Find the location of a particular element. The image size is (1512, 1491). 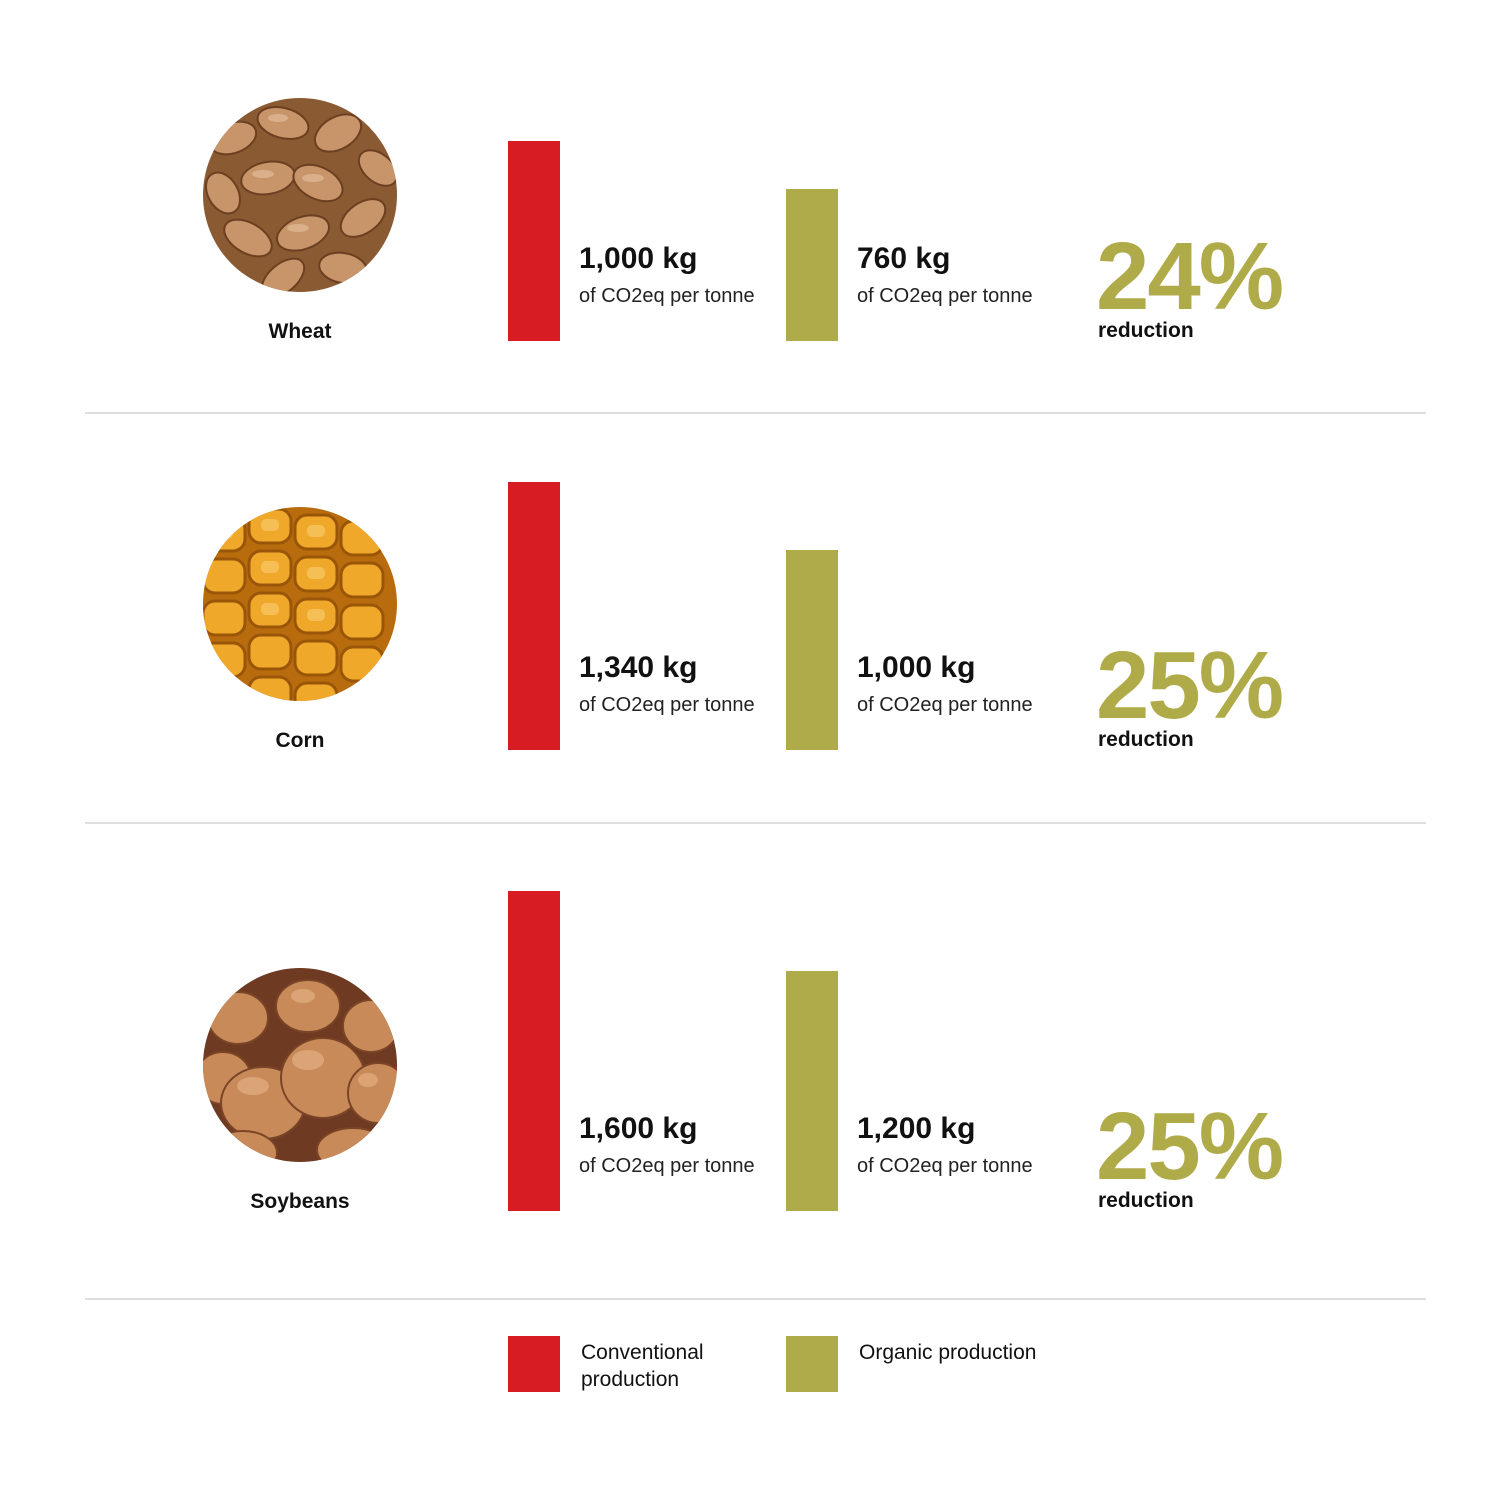

reduction-label-soybeans: reduction is located at coordinates (1146, 1200).